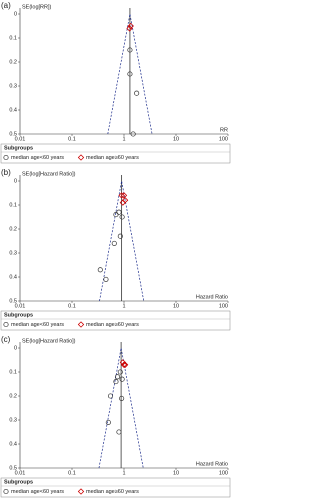 The width and height of the screenshot is (320, 500). I want to click on x-axis-label: RR, so click(224, 130).